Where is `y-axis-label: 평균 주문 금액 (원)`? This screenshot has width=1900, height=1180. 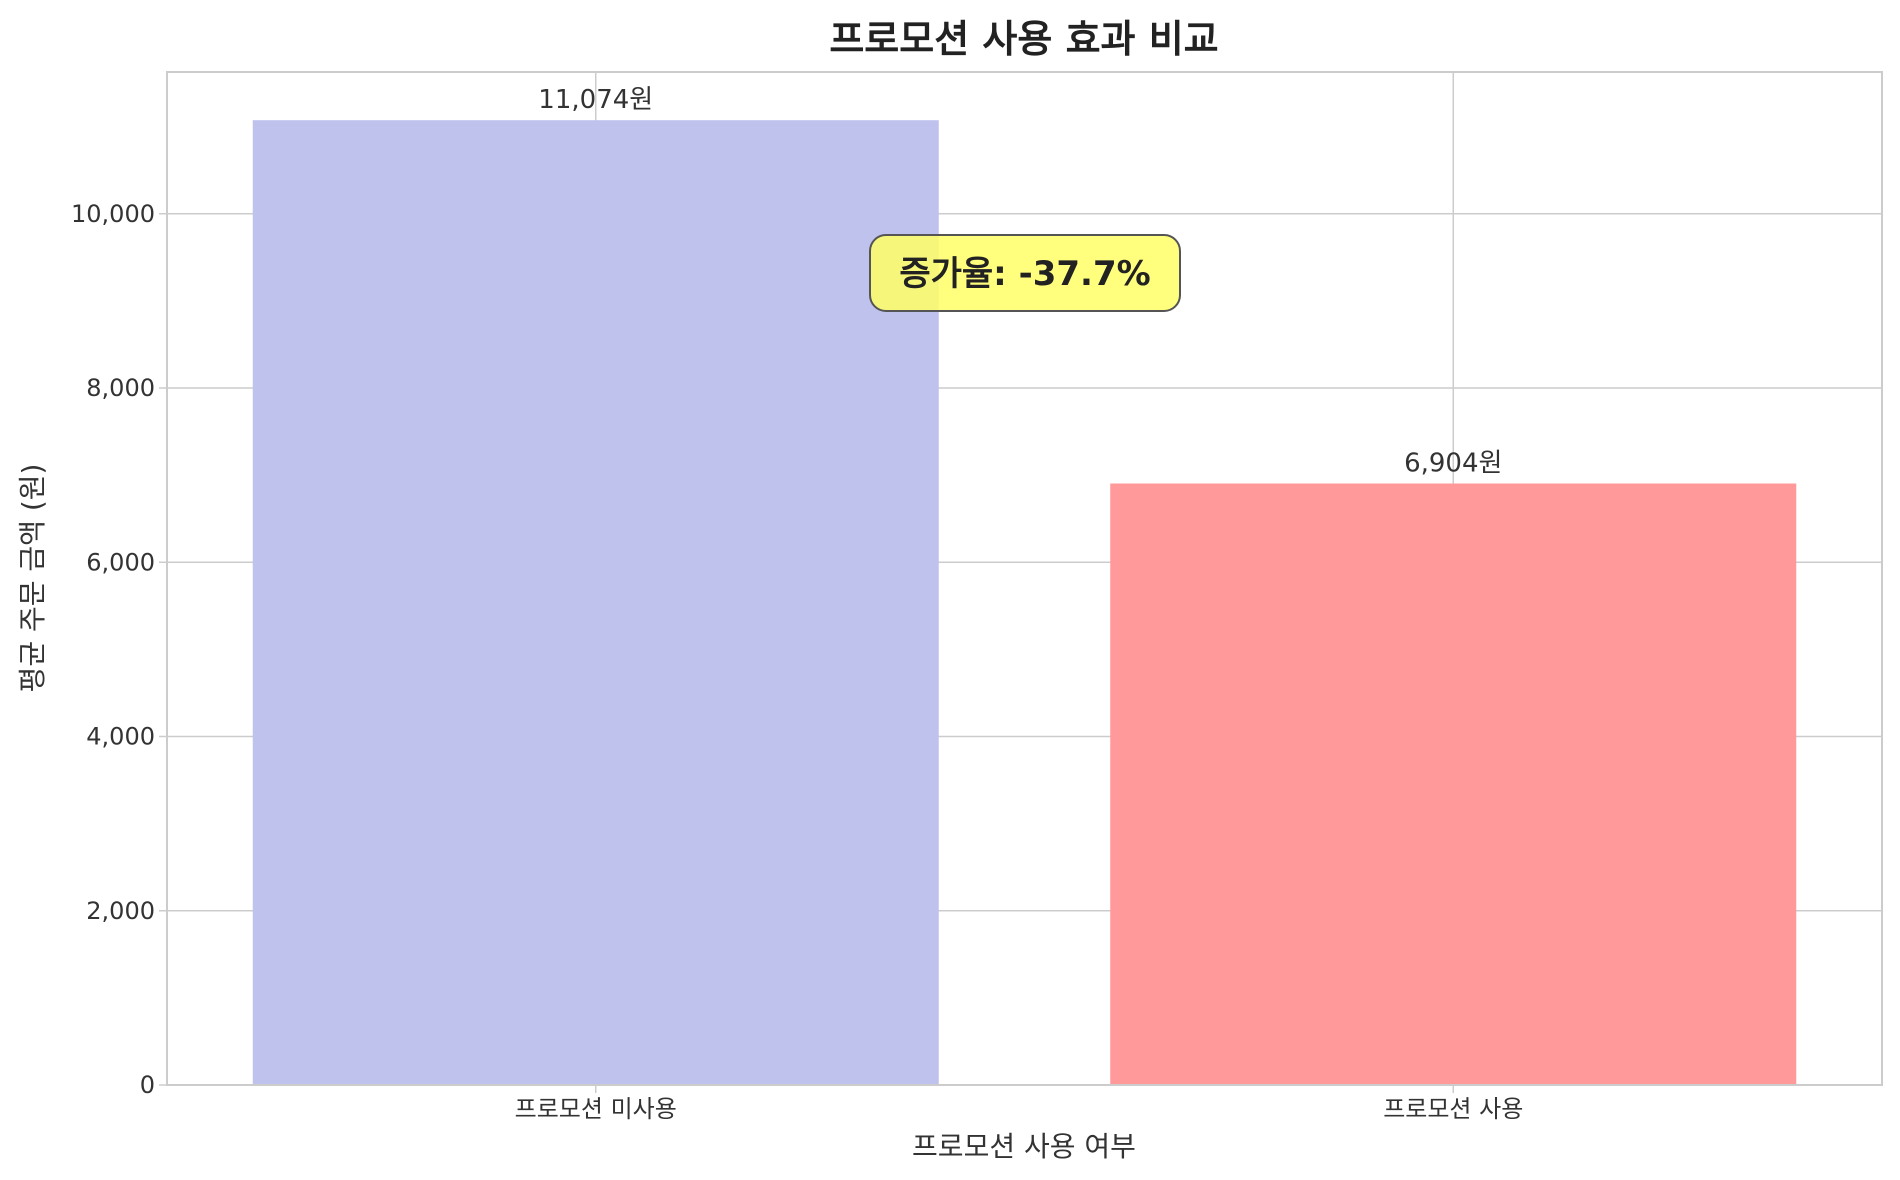 y-axis-label: 평균 주문 금액 (원) is located at coordinates (32, 578).